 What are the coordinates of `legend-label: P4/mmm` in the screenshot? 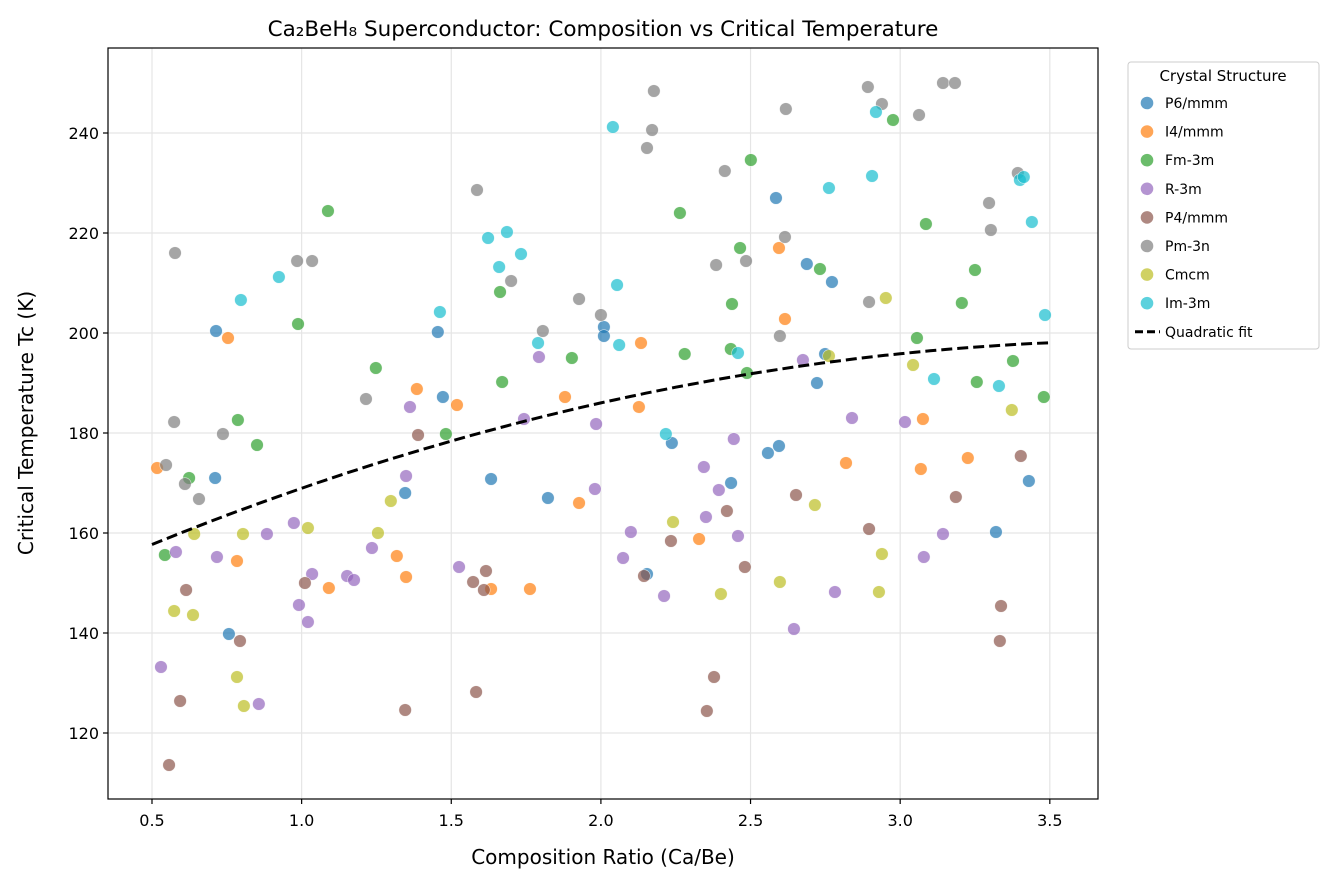 It's located at (1196, 218).